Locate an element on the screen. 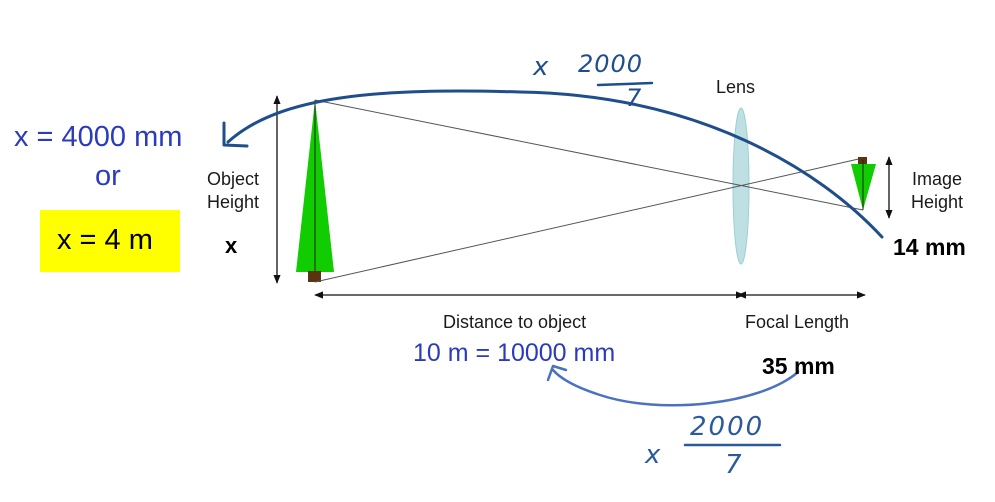 The image size is (995, 502). answer-line-1: x = 4000 mm is located at coordinates (98, 137).